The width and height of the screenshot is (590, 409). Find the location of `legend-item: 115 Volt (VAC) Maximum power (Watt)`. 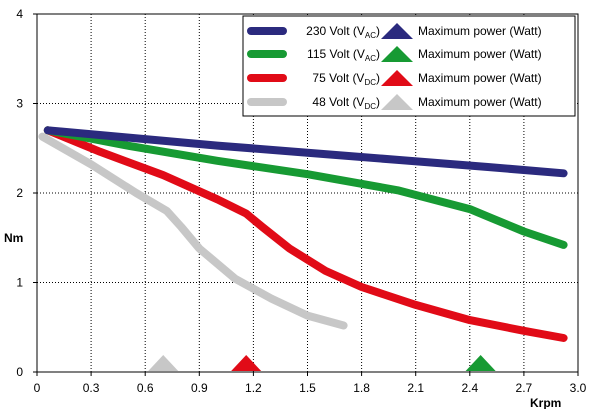

legend-item: 115 Volt (VAC) Maximum power (Watt) is located at coordinates (394, 54).